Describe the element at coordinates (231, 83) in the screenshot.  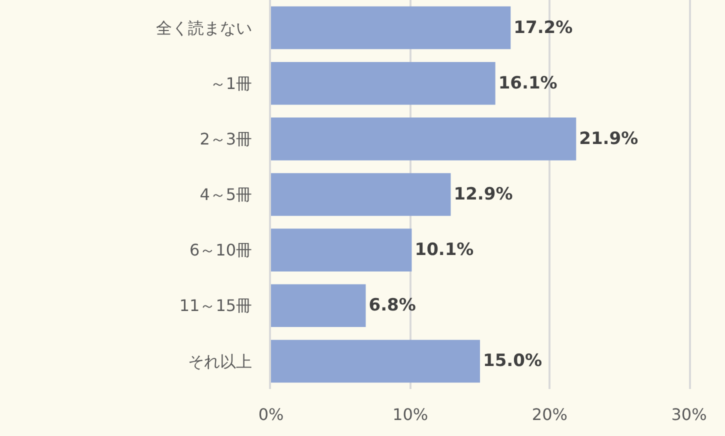
I see `y-tick-label: ～1冊` at that location.